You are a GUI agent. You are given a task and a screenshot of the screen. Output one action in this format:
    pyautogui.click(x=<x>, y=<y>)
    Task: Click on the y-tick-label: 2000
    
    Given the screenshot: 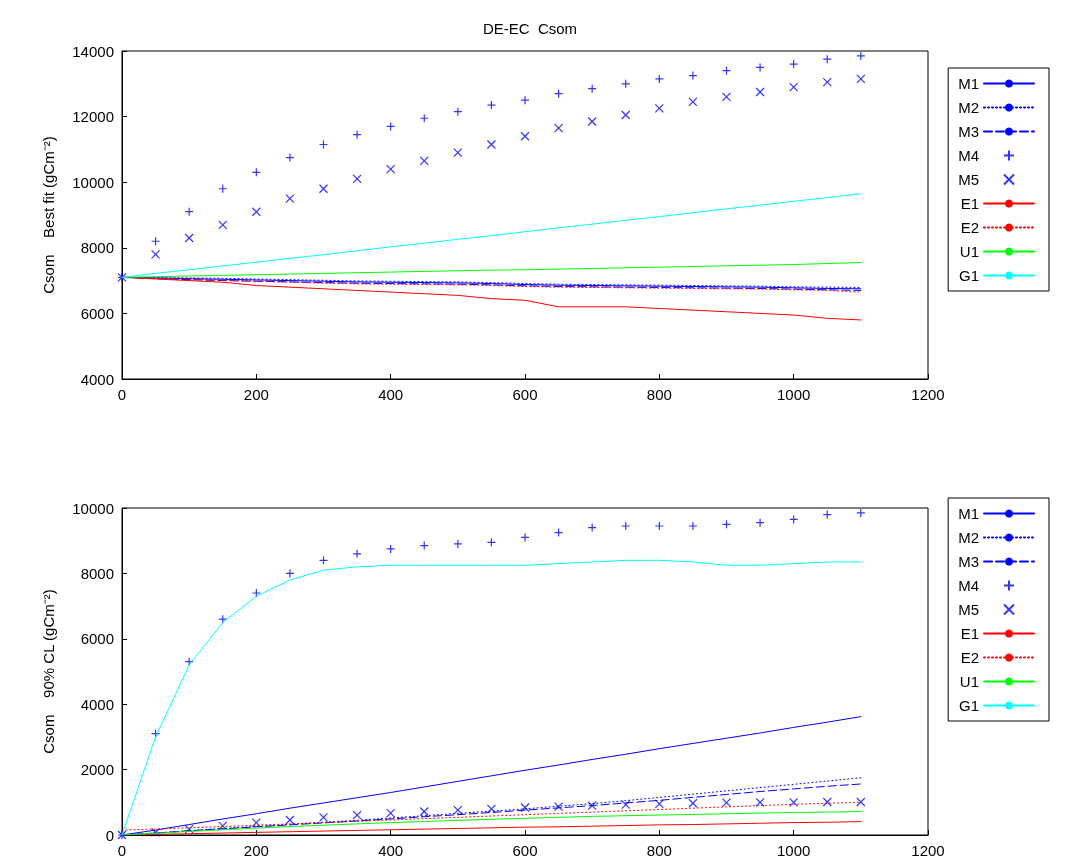 What is the action you would take?
    pyautogui.click(x=97, y=770)
    